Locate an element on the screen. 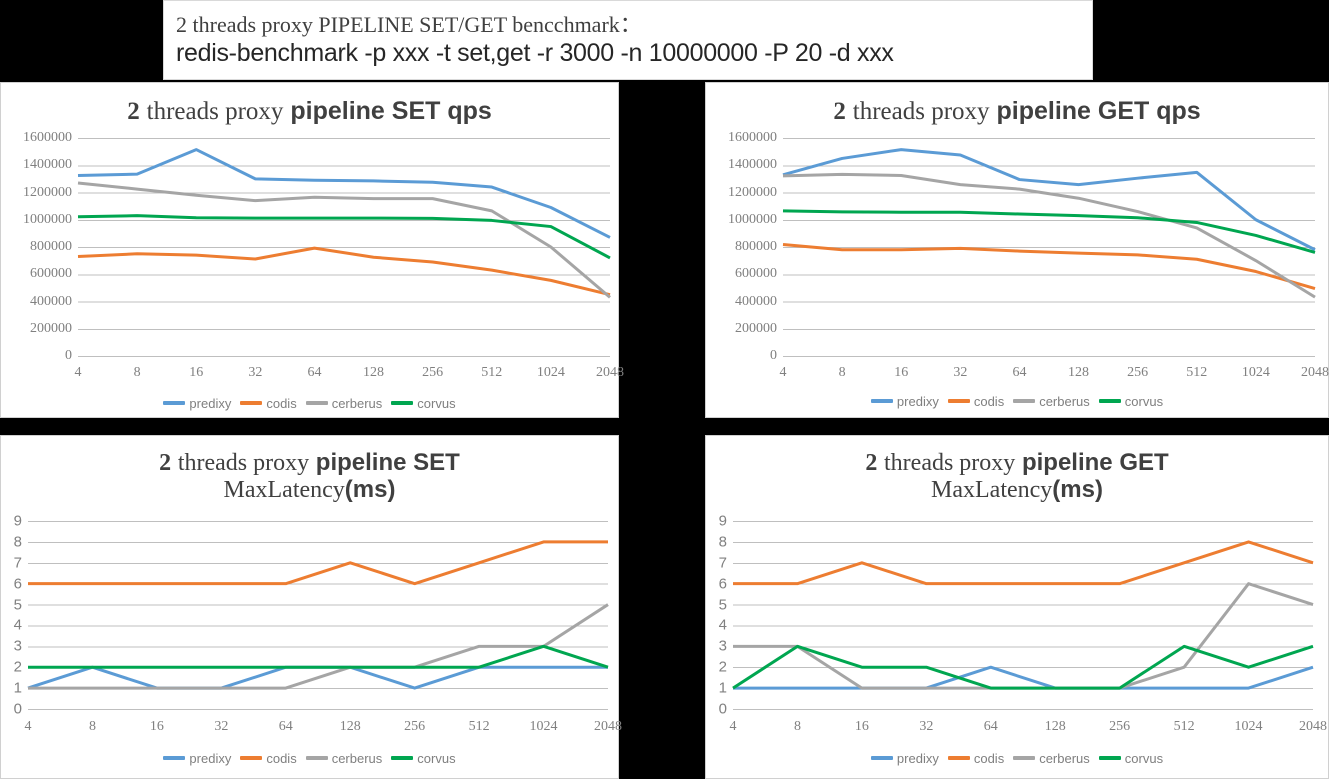 Image resolution: width=1329 pixels, height=779 pixels. x-axis-labels-set-qps: 4 8 16 32 64 128 256 512 1024 2048 is located at coordinates (349, 374).